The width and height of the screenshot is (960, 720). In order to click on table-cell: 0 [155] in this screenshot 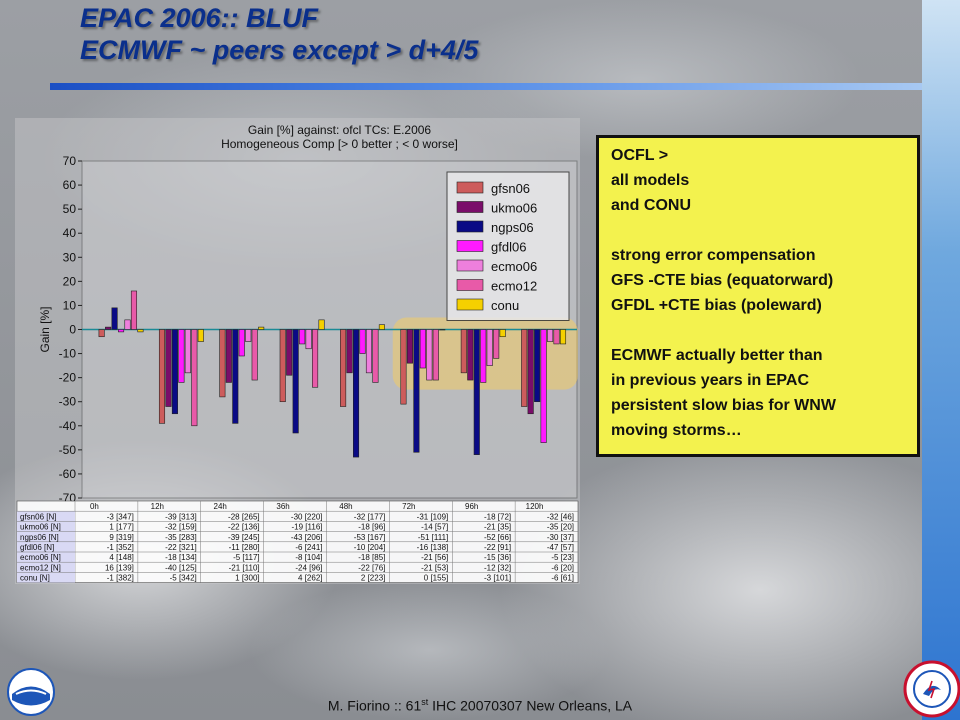, I will do `click(436, 578)`.